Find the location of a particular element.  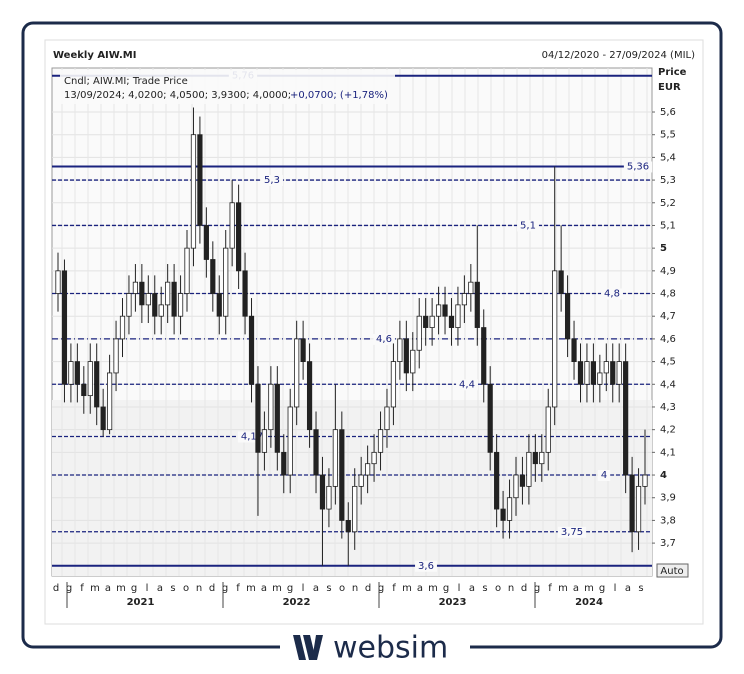

y-tick-label: 4,1 is located at coordinates (668, 452).